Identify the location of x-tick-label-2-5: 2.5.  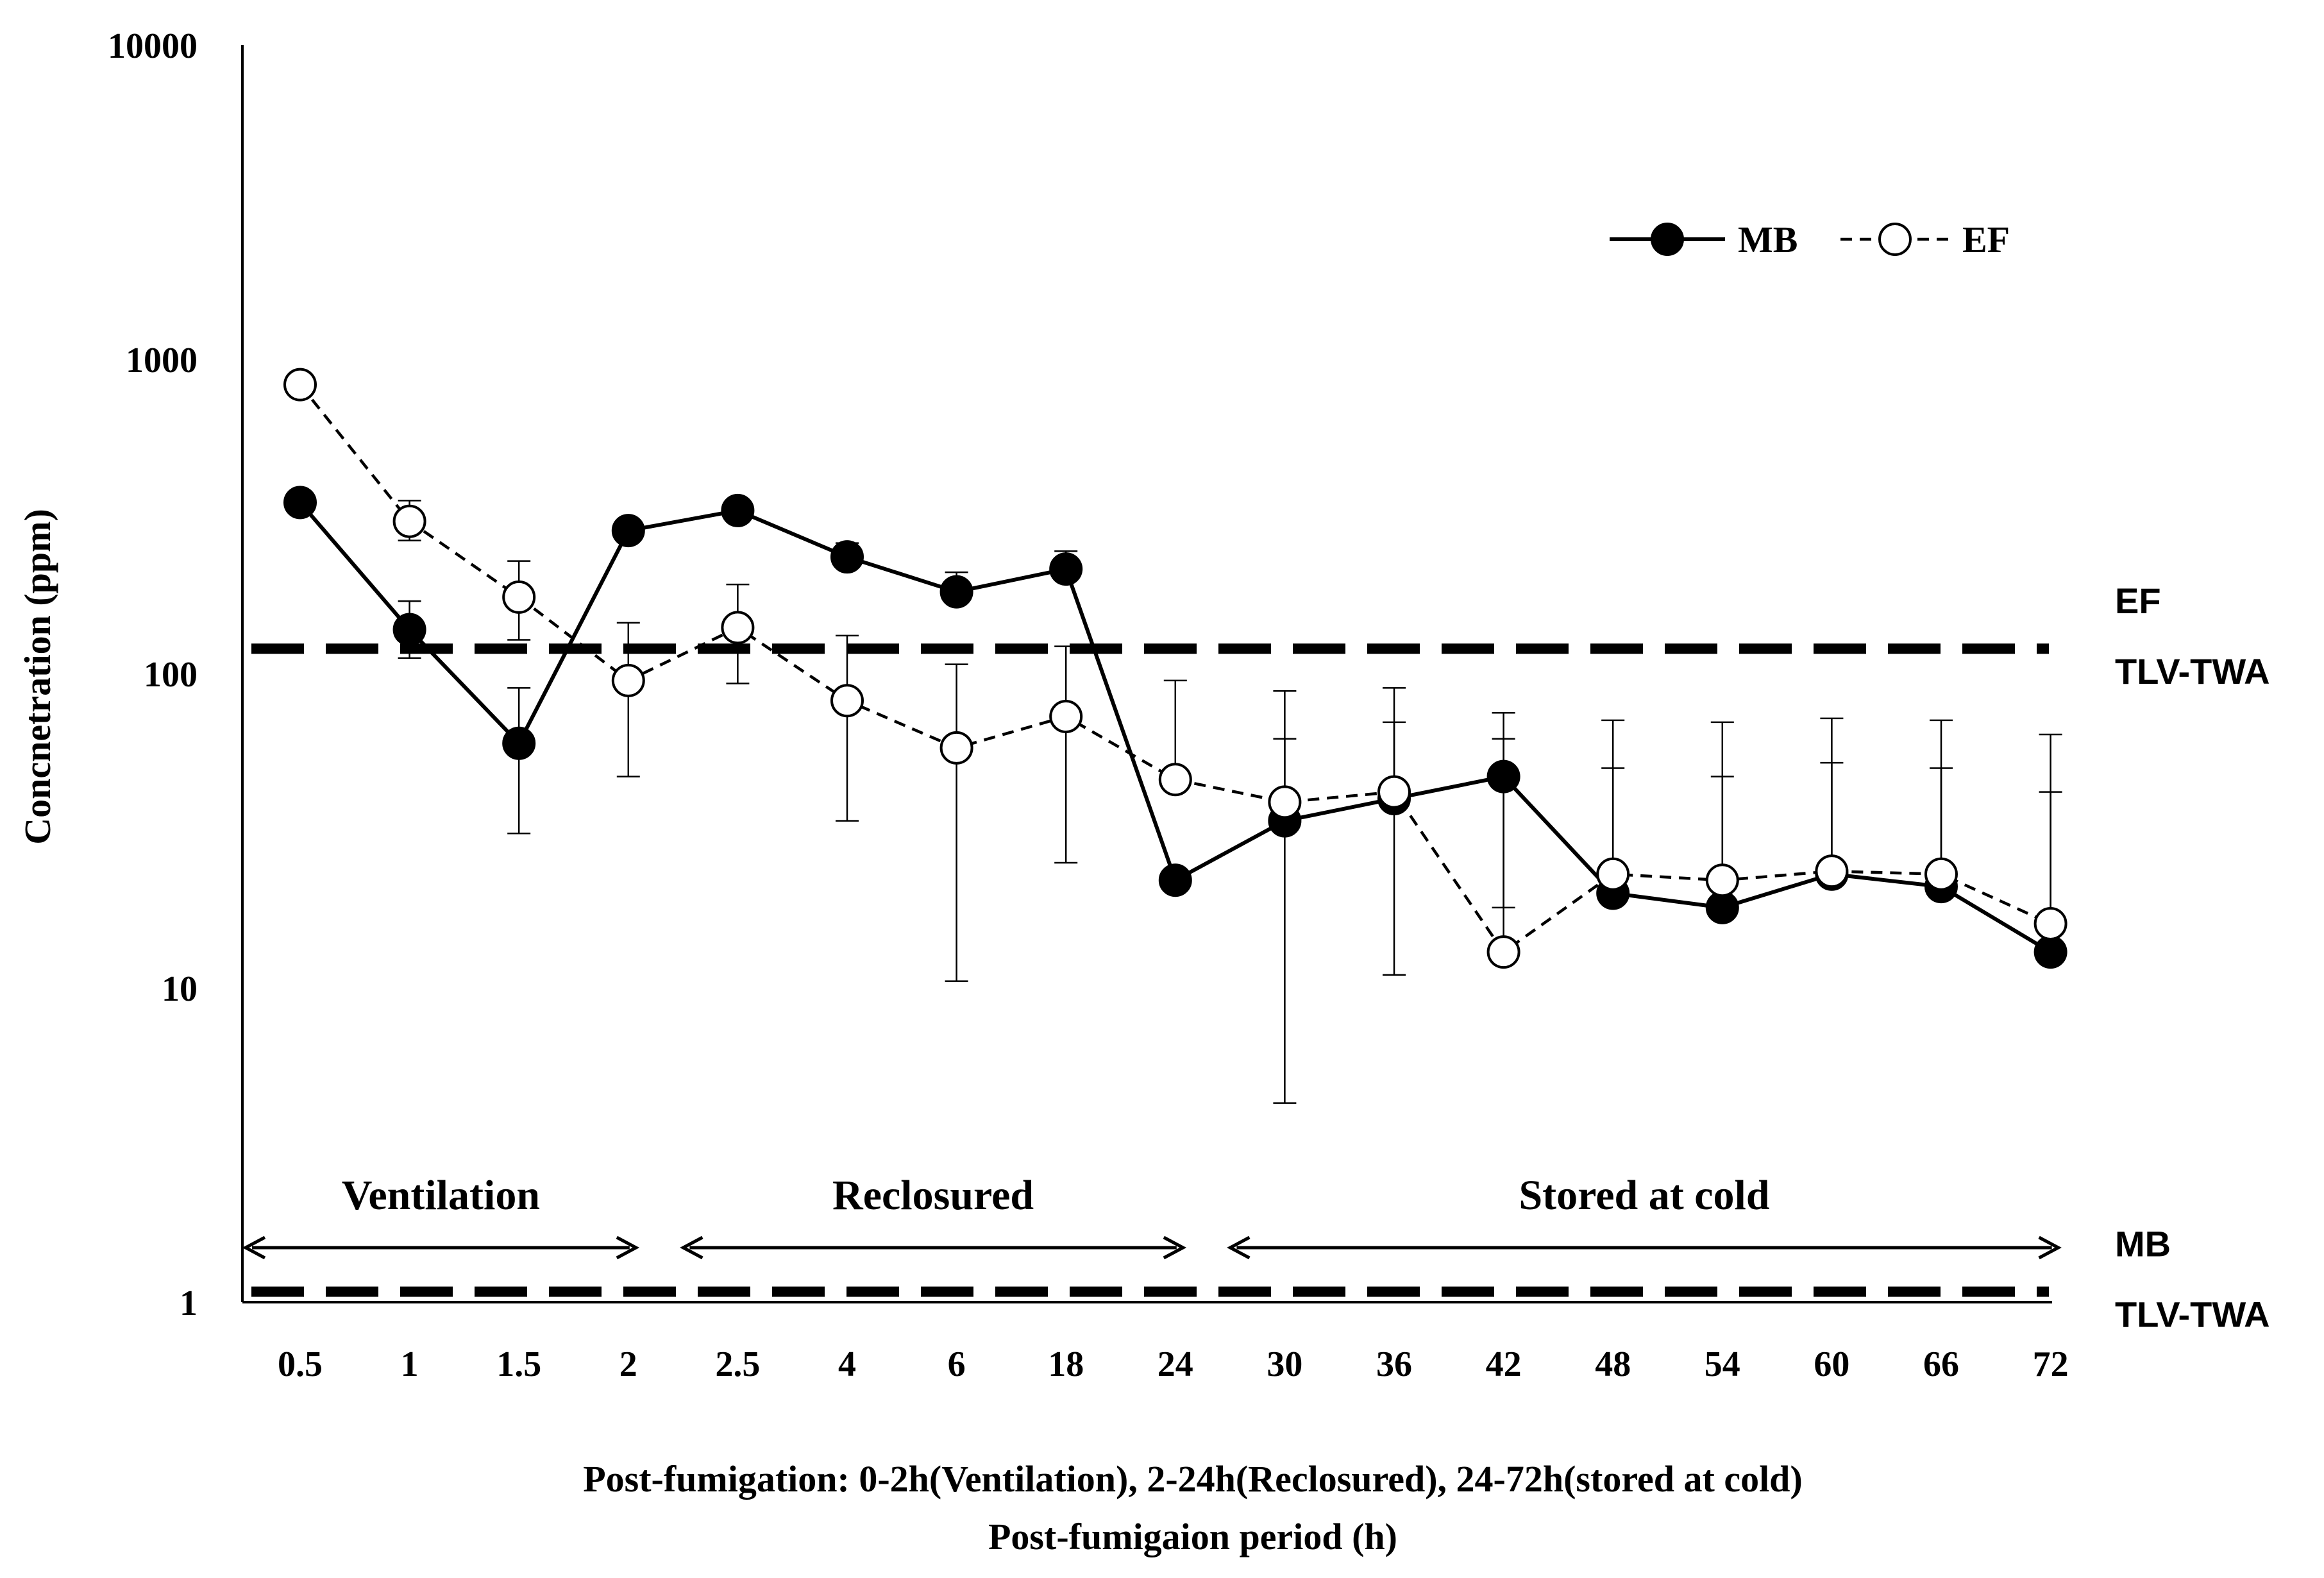
(737, 1364).